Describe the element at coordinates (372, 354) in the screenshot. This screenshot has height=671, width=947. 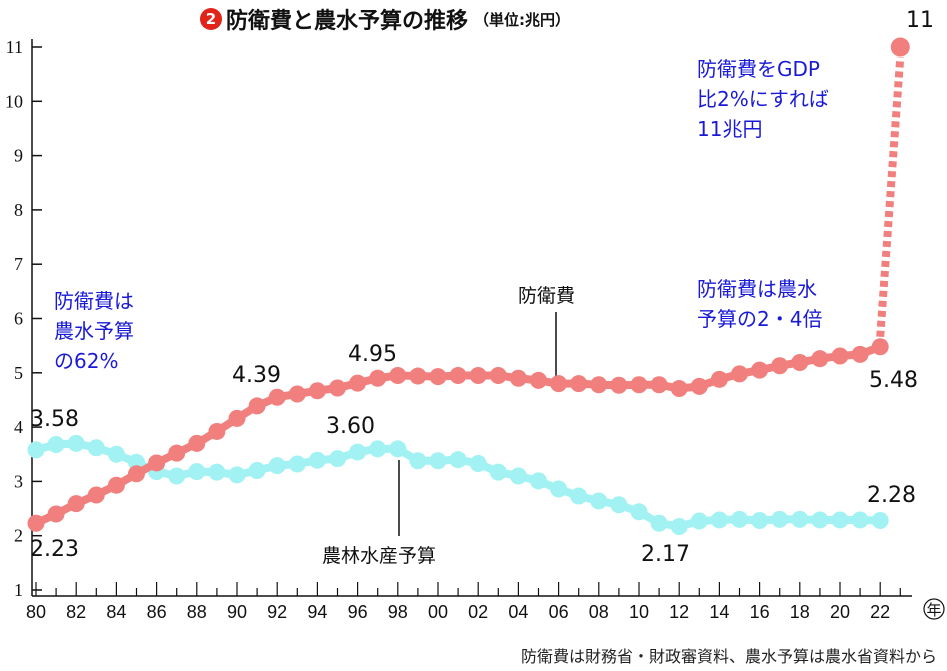
I see `data-label: 4.95` at that location.